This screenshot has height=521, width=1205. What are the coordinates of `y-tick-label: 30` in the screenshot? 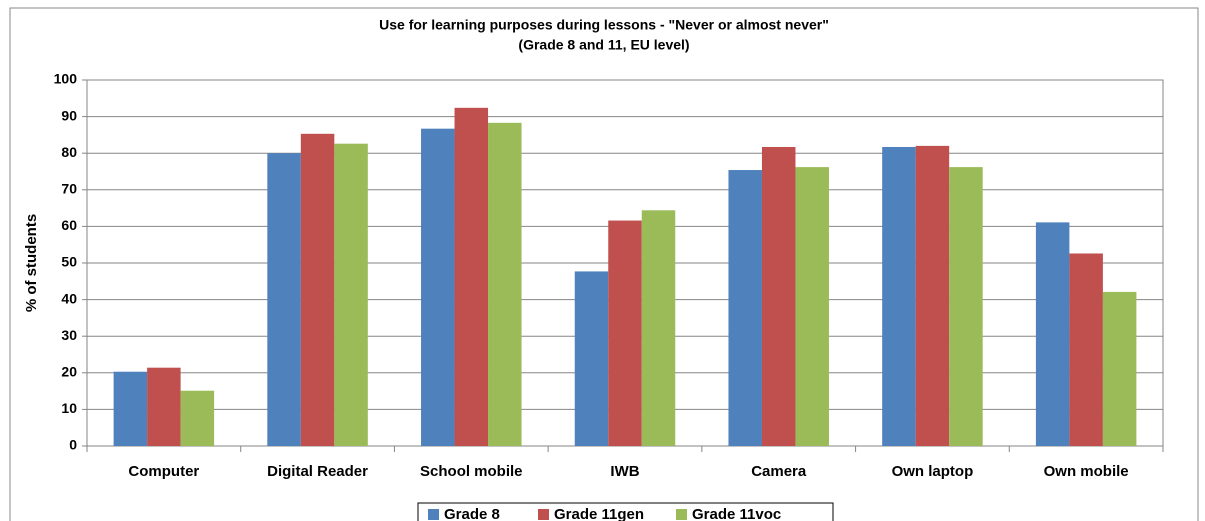 It's located at (69, 335).